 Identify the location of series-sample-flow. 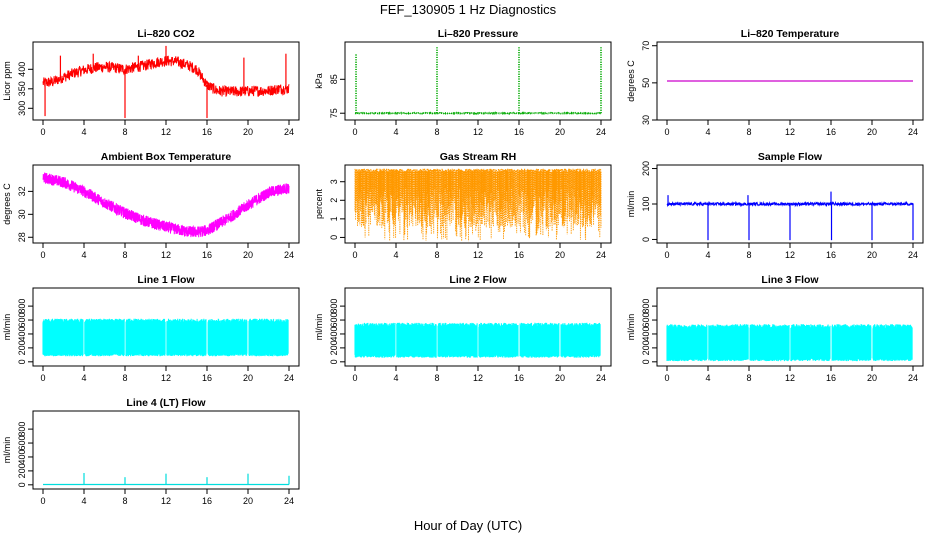
(790, 216).